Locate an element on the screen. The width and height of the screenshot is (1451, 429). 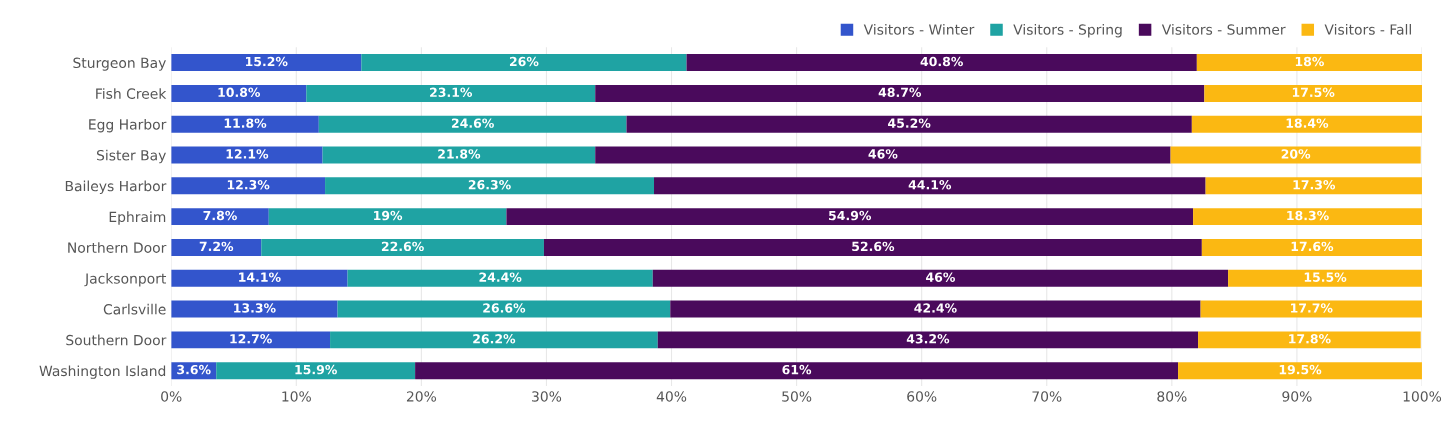
data-label: 23.1% is located at coordinates (451, 92).